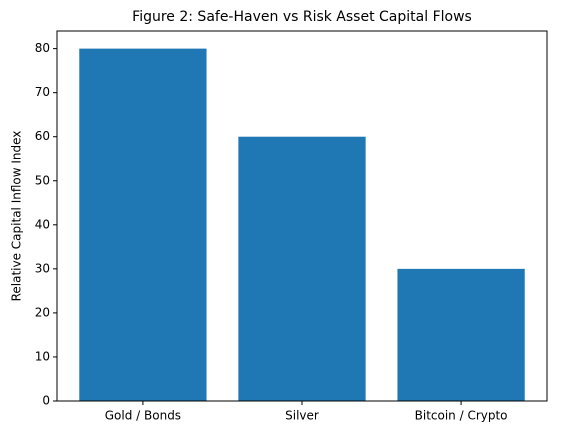  What do you see at coordinates (42, 136) in the screenshot?
I see `y-tick-label: 60` at bounding box center [42, 136].